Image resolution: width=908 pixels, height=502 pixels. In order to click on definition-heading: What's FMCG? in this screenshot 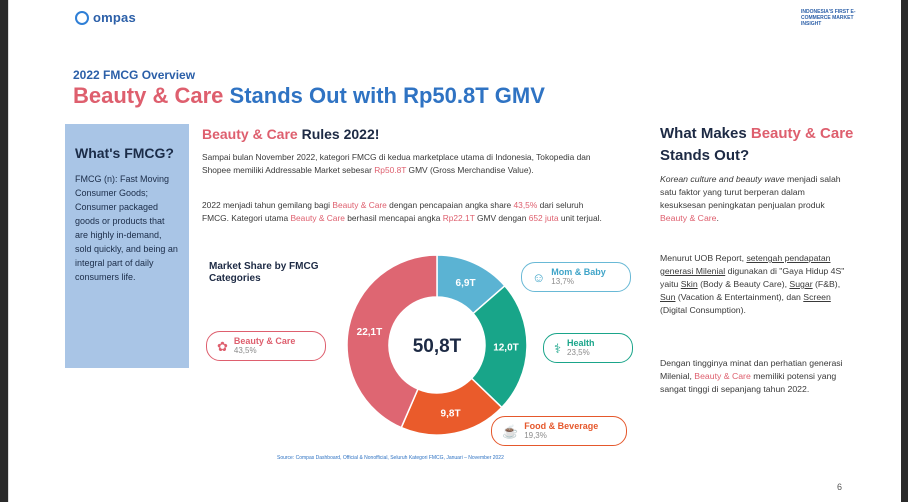, I will do `click(124, 153)`.